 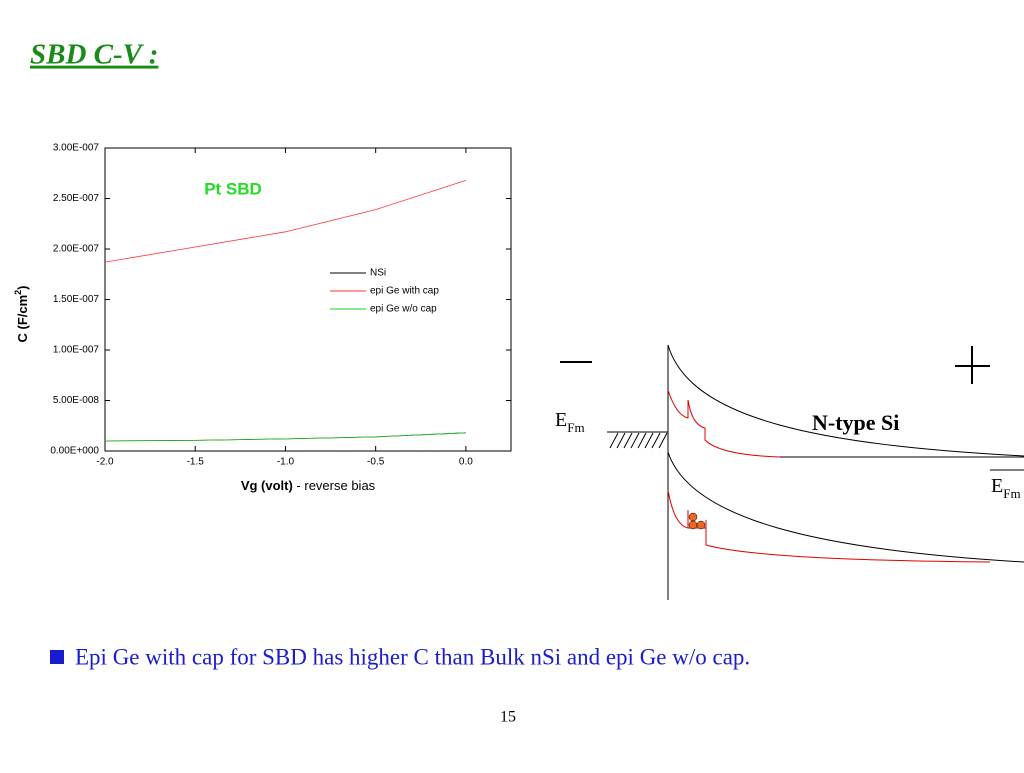 I want to click on red-band-upper, so click(x=823, y=423).